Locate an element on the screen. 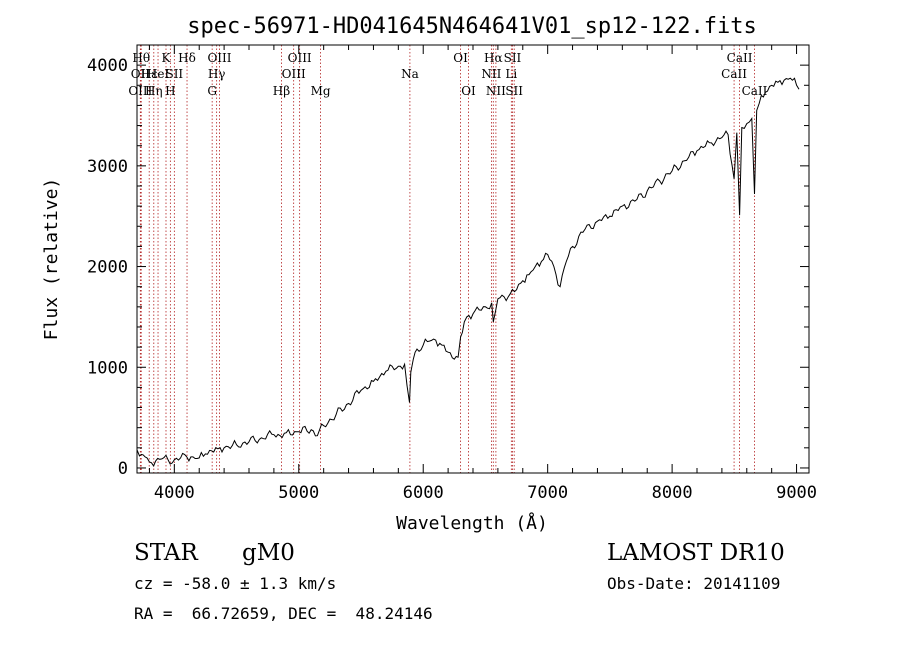  coordinates: RA = 66.72659, DEC = 48.24146 is located at coordinates (283, 613).